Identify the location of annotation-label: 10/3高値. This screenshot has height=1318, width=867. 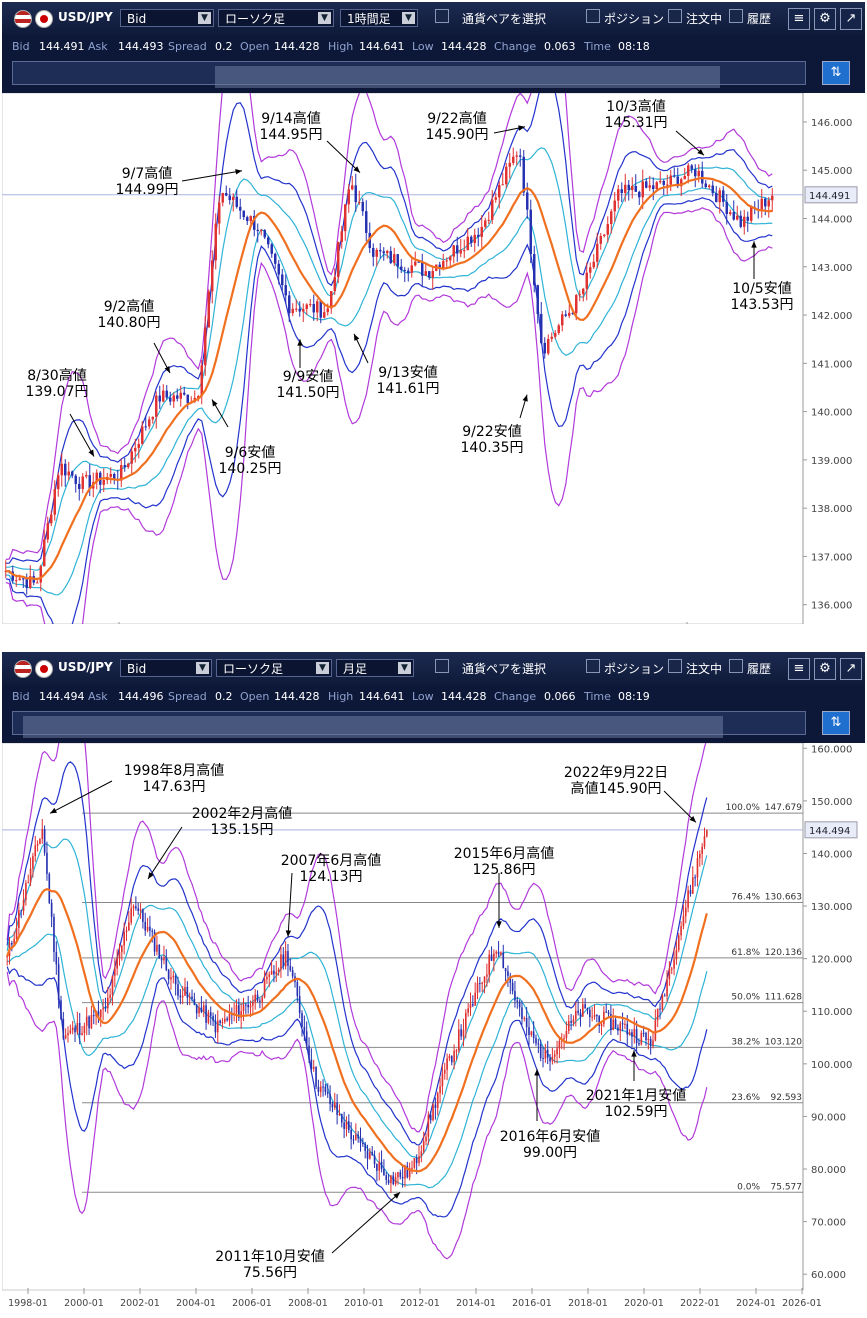
(635, 106).